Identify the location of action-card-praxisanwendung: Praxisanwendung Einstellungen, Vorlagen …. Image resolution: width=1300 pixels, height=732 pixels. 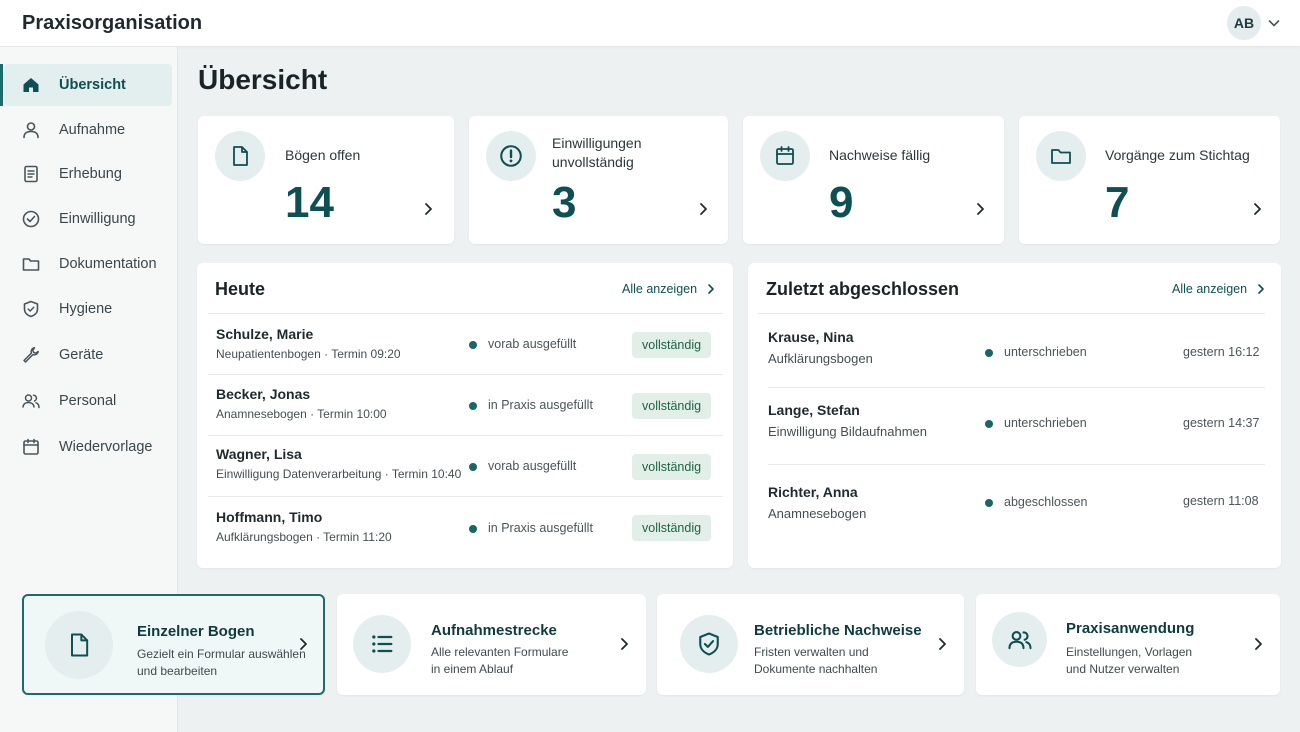
(1128, 644).